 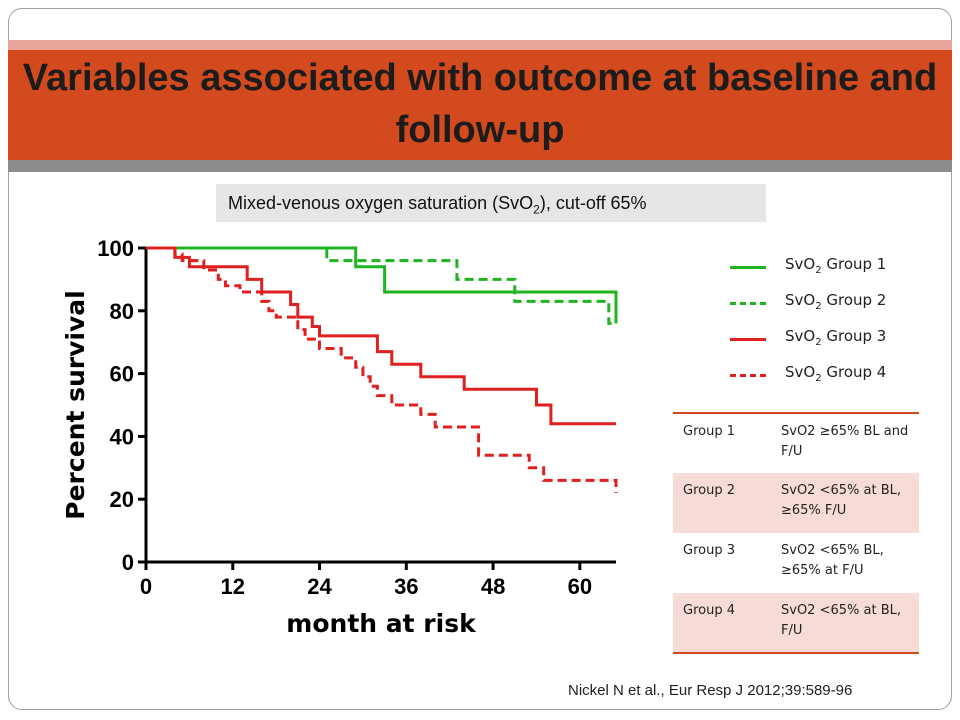 I want to click on group-name: Group 1, so click(x=709, y=431).